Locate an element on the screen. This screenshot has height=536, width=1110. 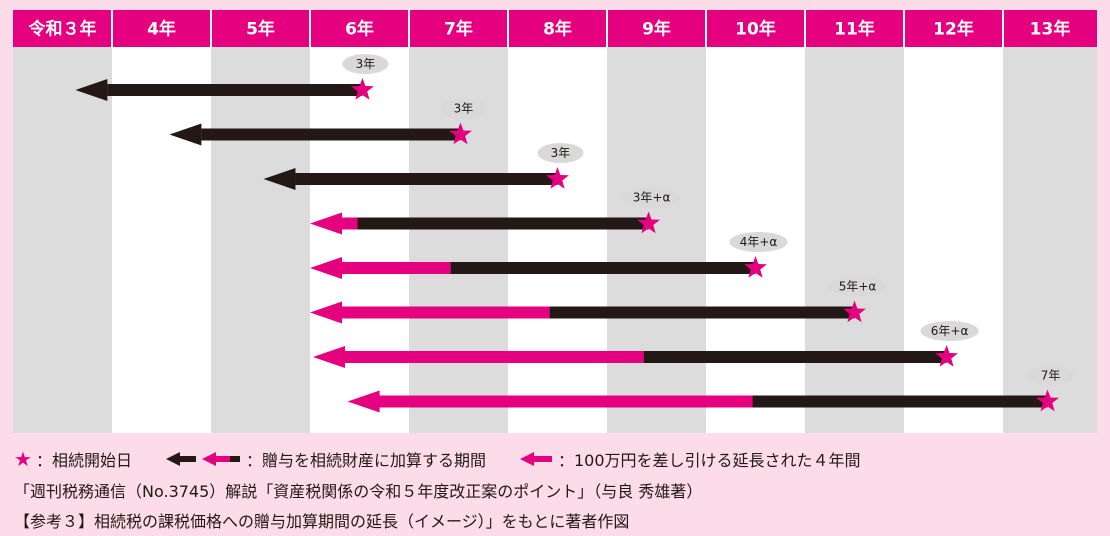
year-header-label: 5年 is located at coordinates (260, 29).